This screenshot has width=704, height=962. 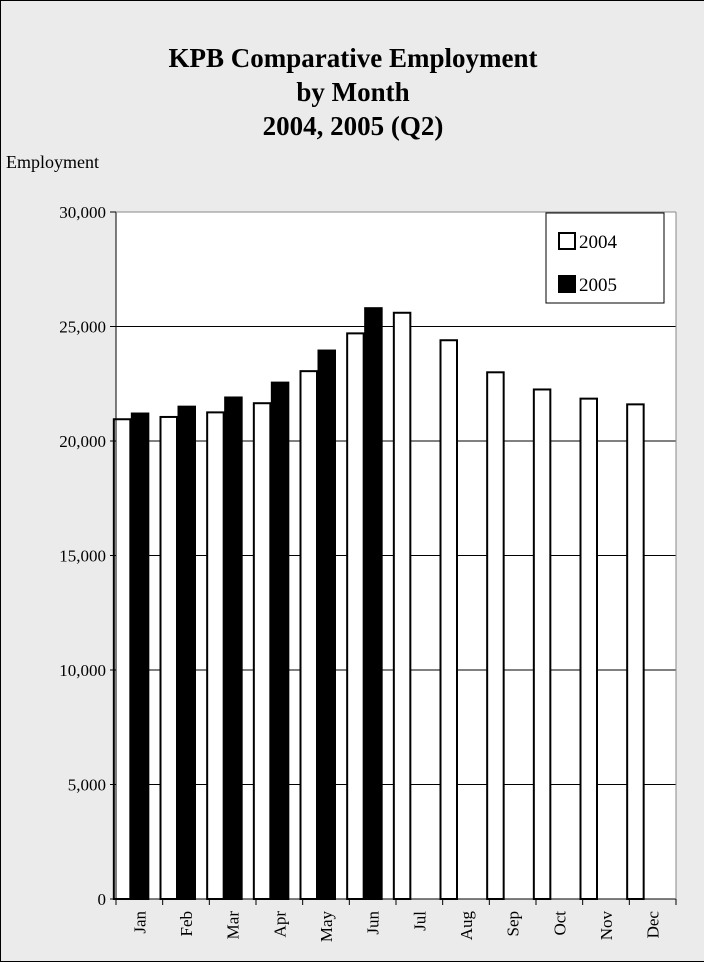 I want to click on bar-2004-sep, so click(x=495, y=635).